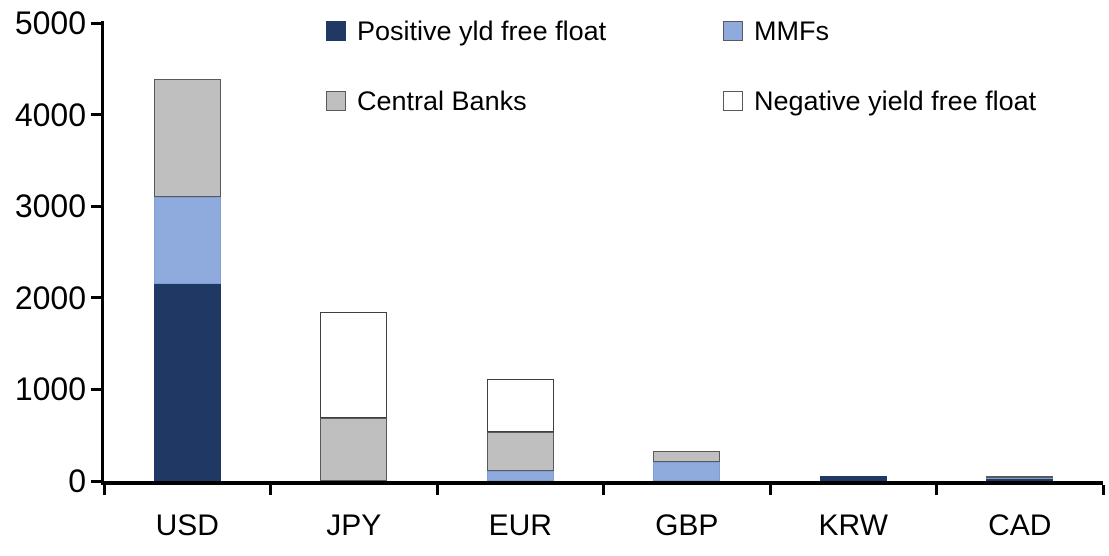  What do you see at coordinates (187, 241) in the screenshot?
I see `bar-segment-usd-mmfs` at bounding box center [187, 241].